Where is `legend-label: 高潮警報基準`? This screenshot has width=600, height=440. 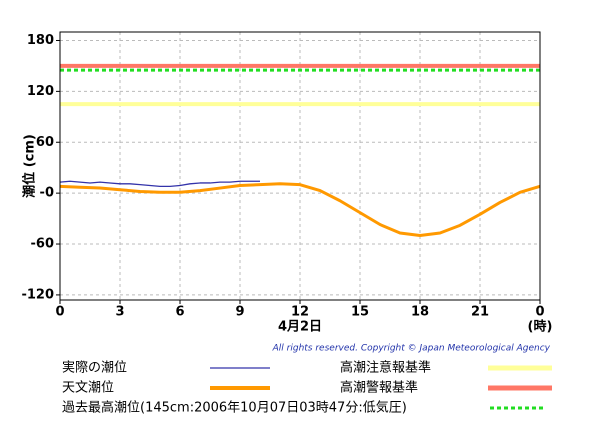 legend-label: 高潮警報基準 is located at coordinates (379, 388).